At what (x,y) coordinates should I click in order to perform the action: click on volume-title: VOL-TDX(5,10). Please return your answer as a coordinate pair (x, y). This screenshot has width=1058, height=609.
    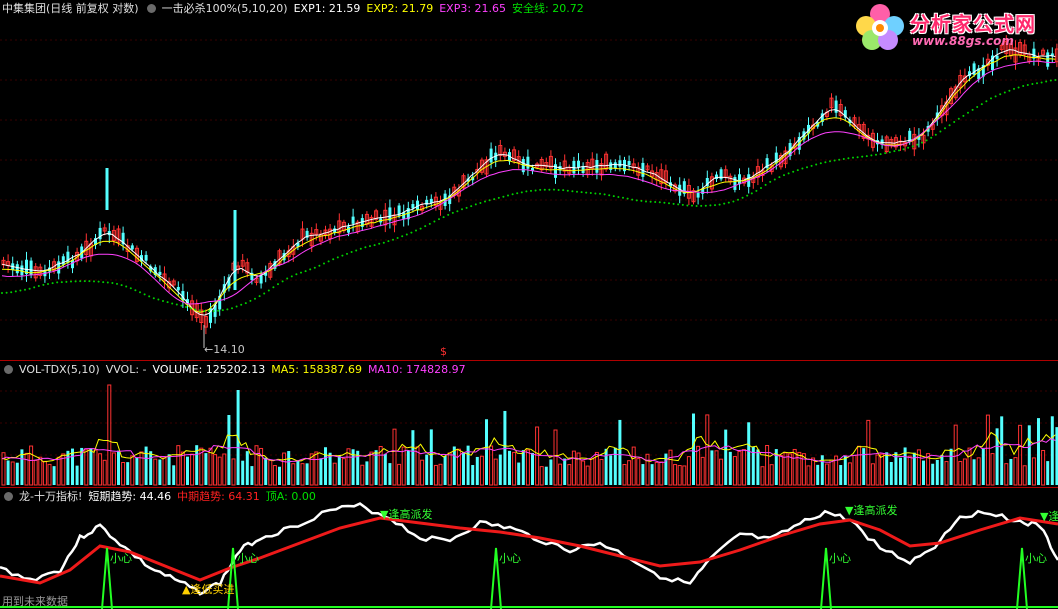
    Looking at the image, I should click on (59, 369).